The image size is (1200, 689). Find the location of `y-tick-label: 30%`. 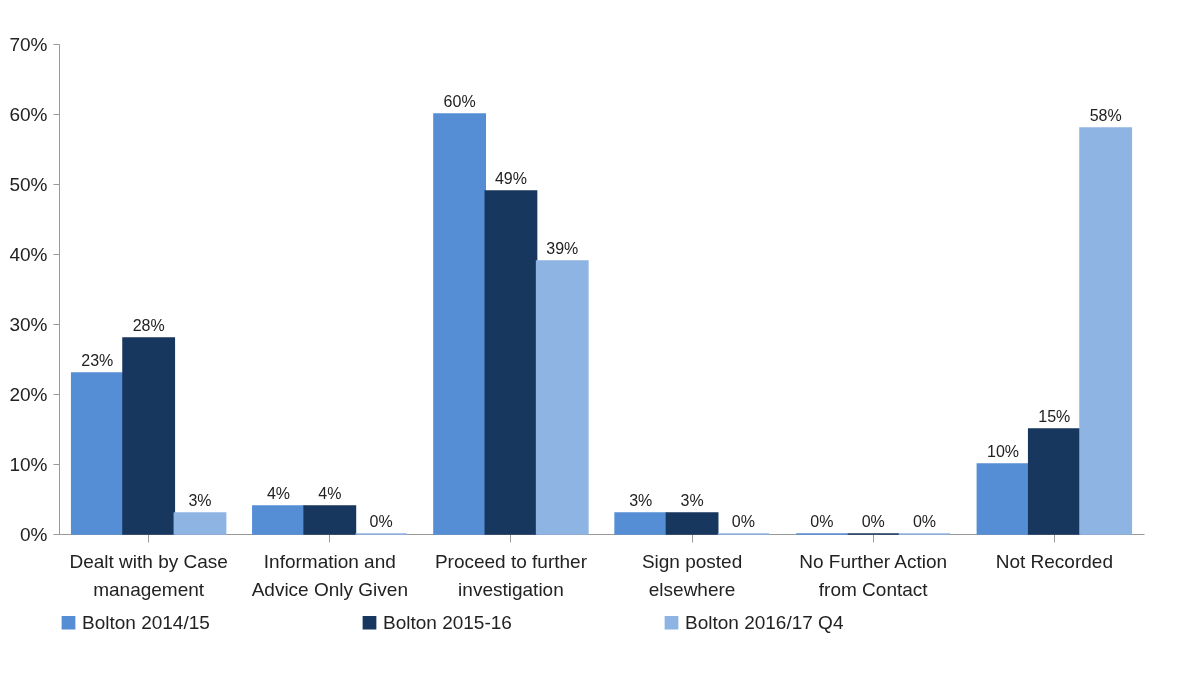

y-tick-label: 30% is located at coordinates (28, 324).